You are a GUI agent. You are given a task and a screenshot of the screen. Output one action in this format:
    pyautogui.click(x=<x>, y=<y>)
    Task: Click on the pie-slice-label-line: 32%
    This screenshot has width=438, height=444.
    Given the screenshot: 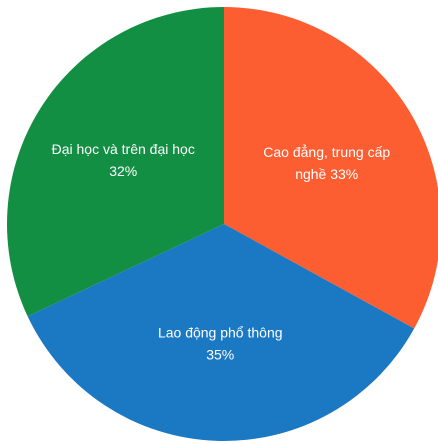 What is the action you would take?
    pyautogui.click(x=123, y=171)
    